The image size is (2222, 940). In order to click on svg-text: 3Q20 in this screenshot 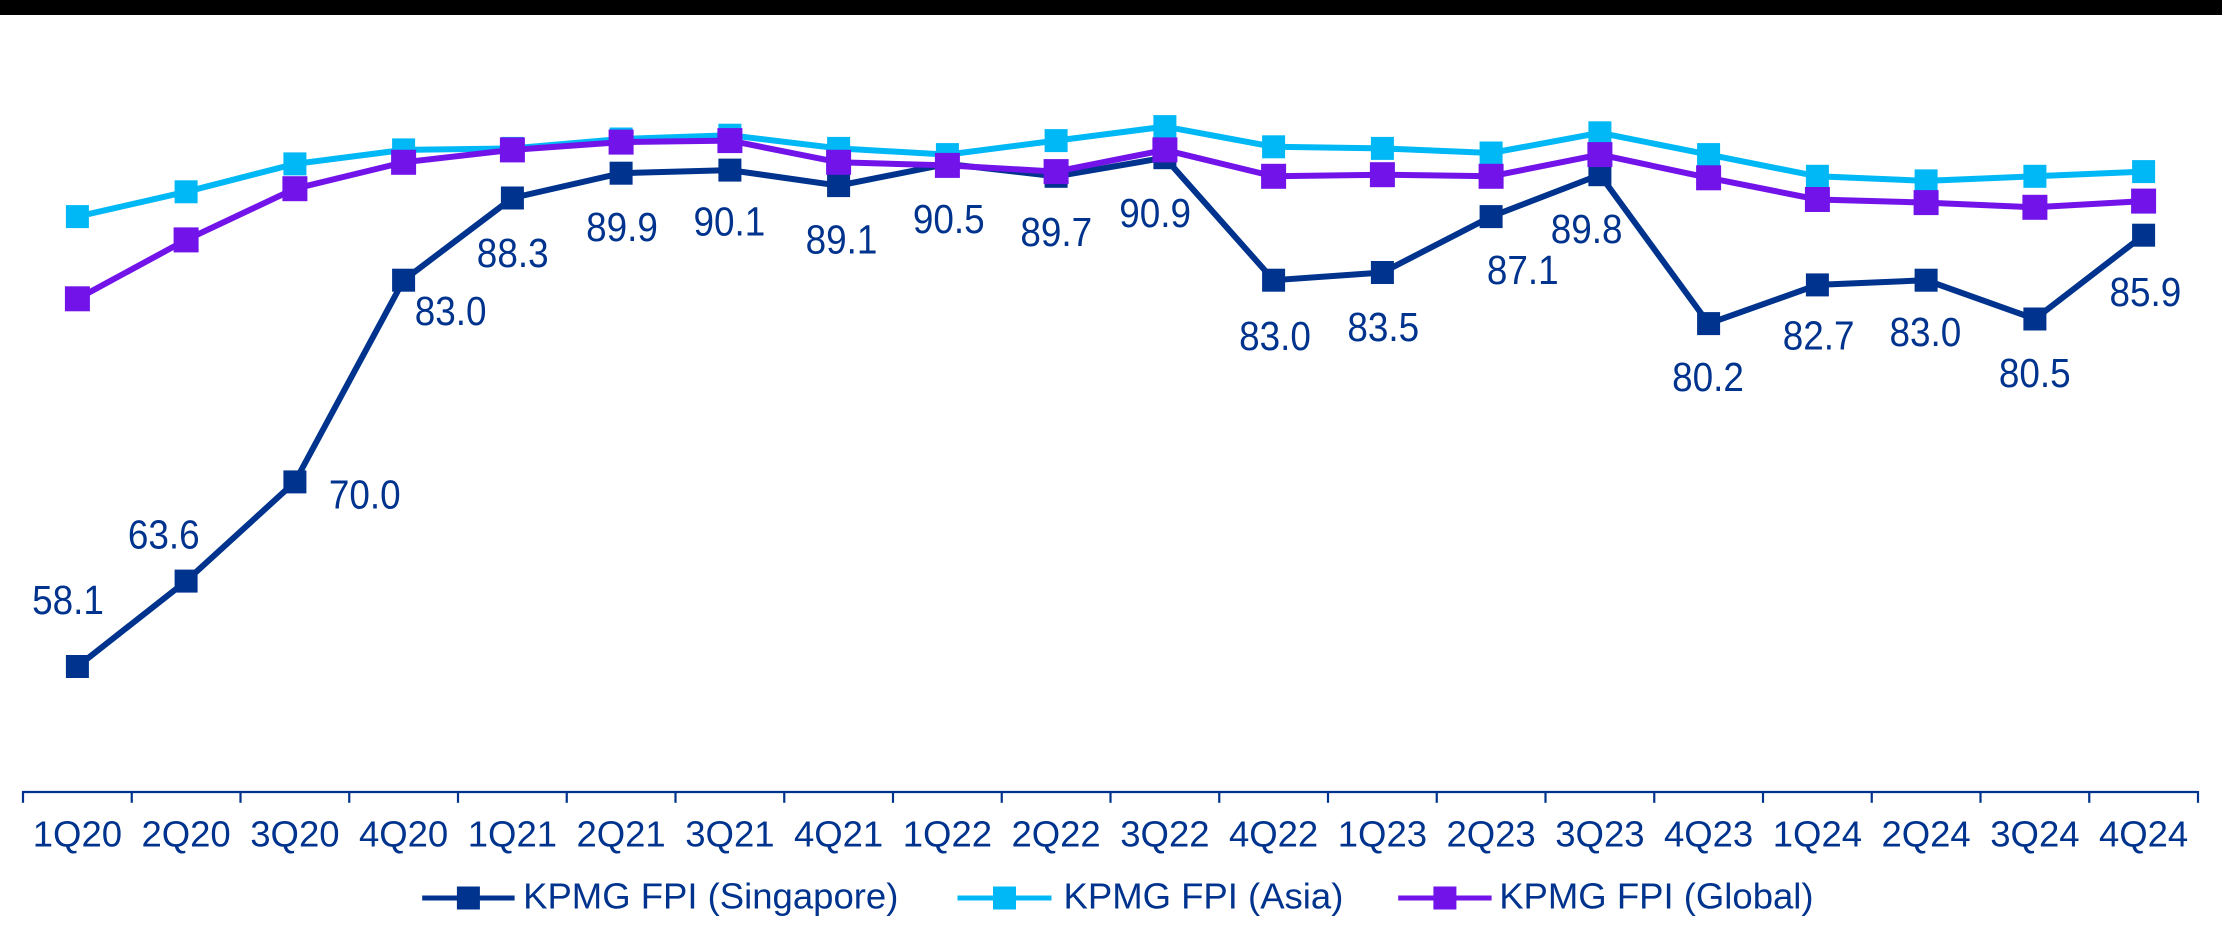, I will do `click(294, 833)`.